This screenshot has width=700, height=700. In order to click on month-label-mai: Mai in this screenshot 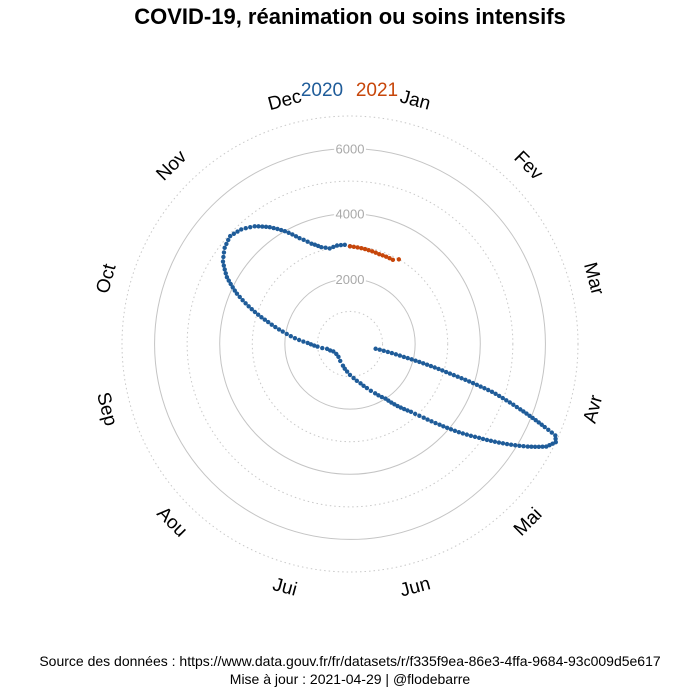, I will do `click(528, 522)`.